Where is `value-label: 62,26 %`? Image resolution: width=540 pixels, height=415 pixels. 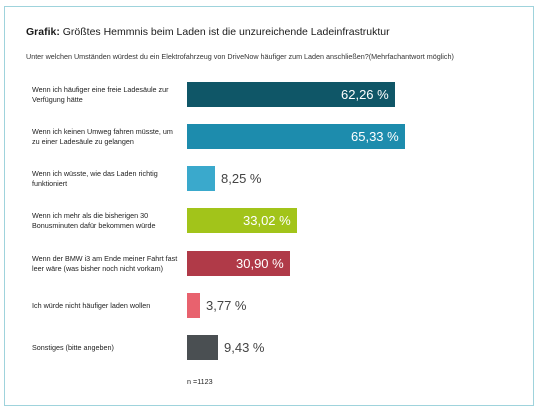
value-label: 62,26 % is located at coordinates (365, 94).